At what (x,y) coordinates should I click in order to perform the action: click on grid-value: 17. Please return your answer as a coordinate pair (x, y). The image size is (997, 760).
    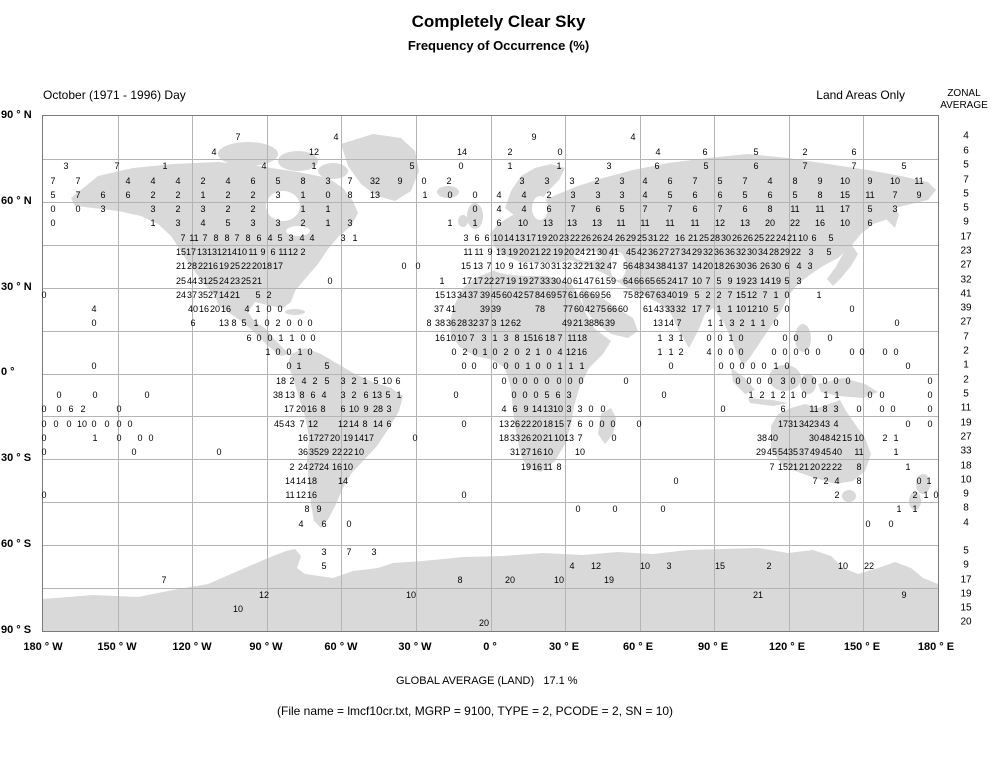
    Looking at the image, I should click on (534, 266).